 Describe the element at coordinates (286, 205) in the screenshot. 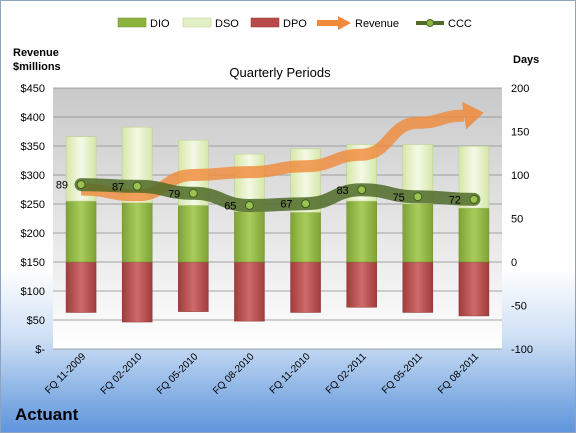

I see `ccc-data-label: 67` at that location.